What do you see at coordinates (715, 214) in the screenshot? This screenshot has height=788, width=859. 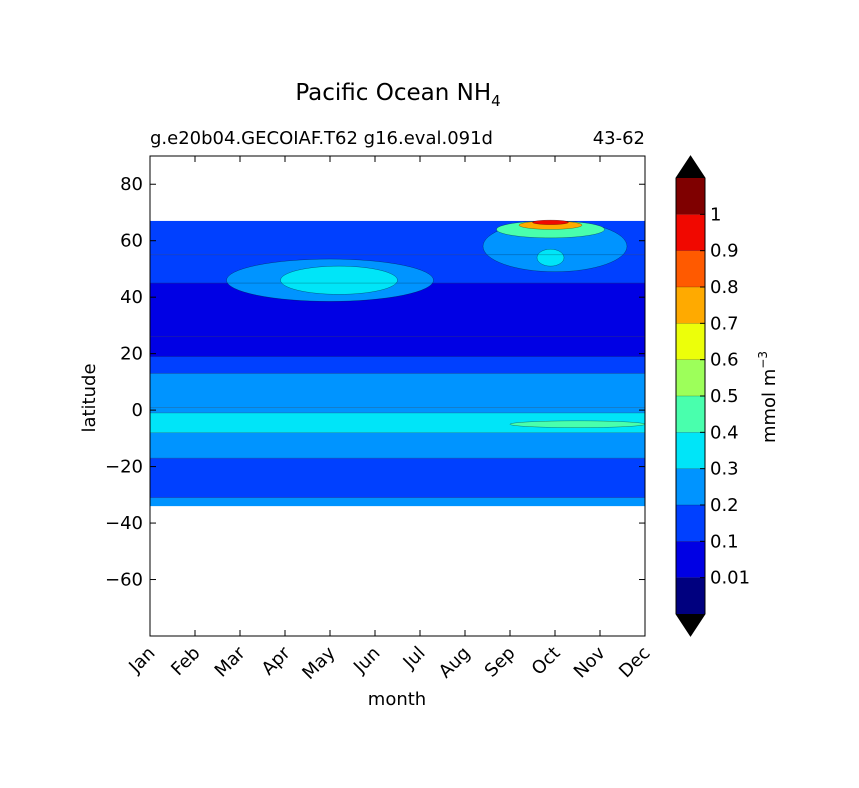 I see `colorbar-tick-label: 1` at bounding box center [715, 214].